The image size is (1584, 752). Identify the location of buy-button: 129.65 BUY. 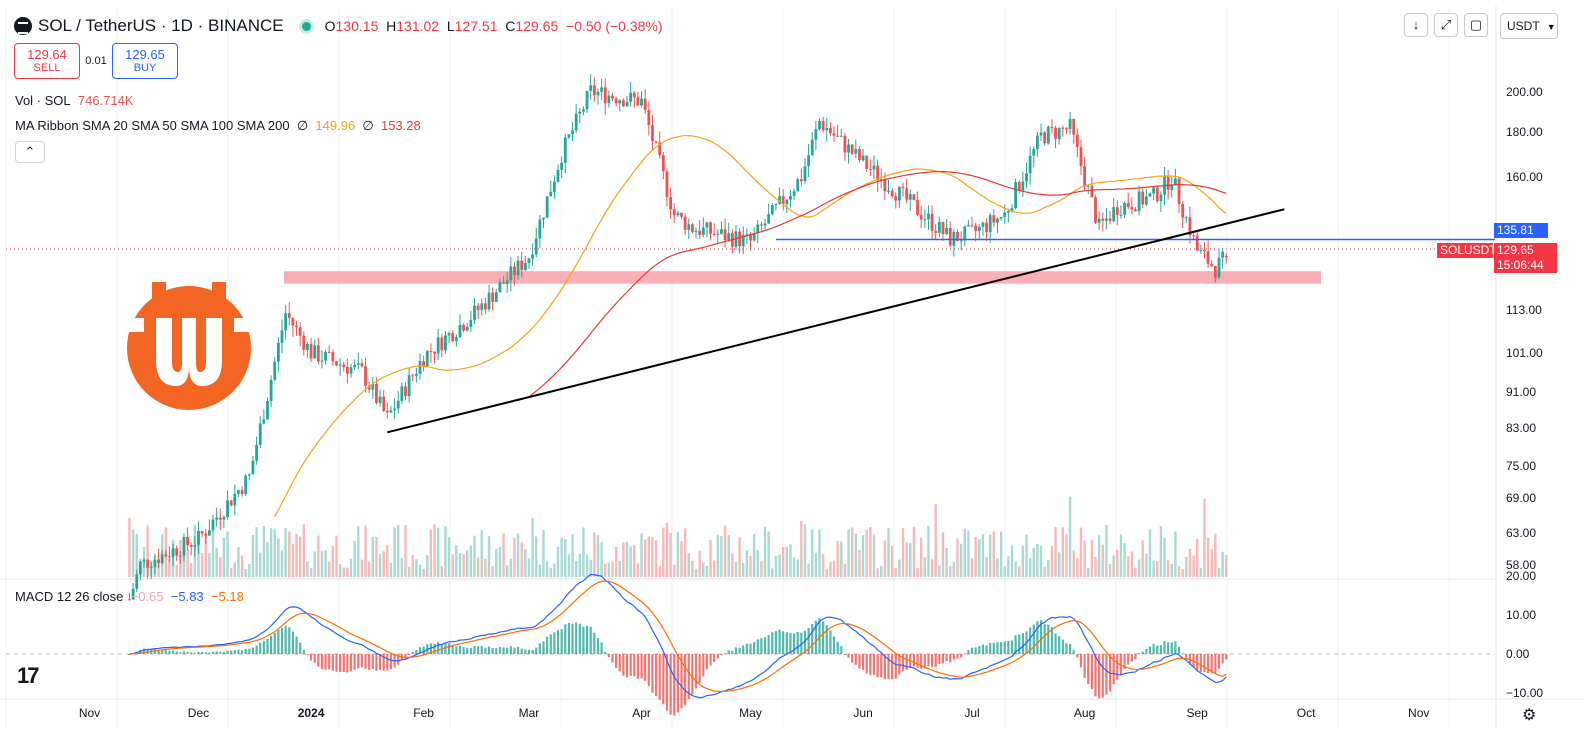
(145, 61).